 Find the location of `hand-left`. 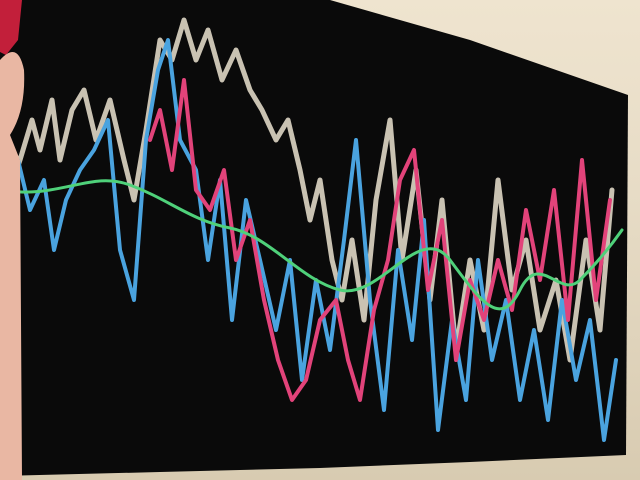

hand-left is located at coordinates (12, 266).